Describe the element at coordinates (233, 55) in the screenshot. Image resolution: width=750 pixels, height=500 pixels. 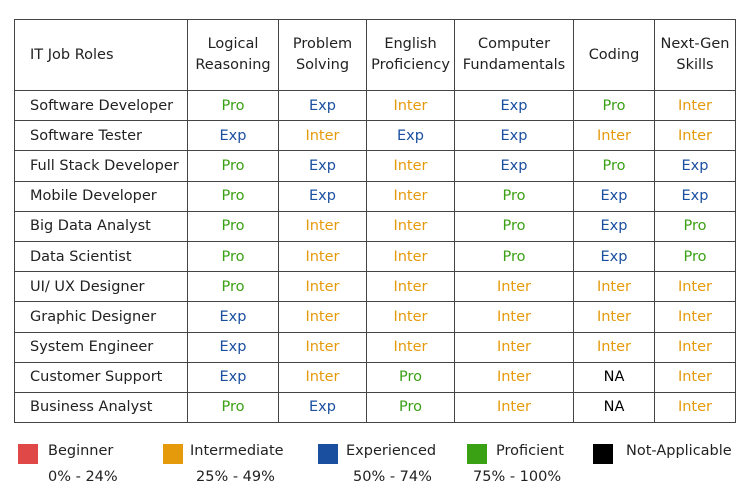
I see `header-logical-reasoning: Logical Reasoning` at that location.